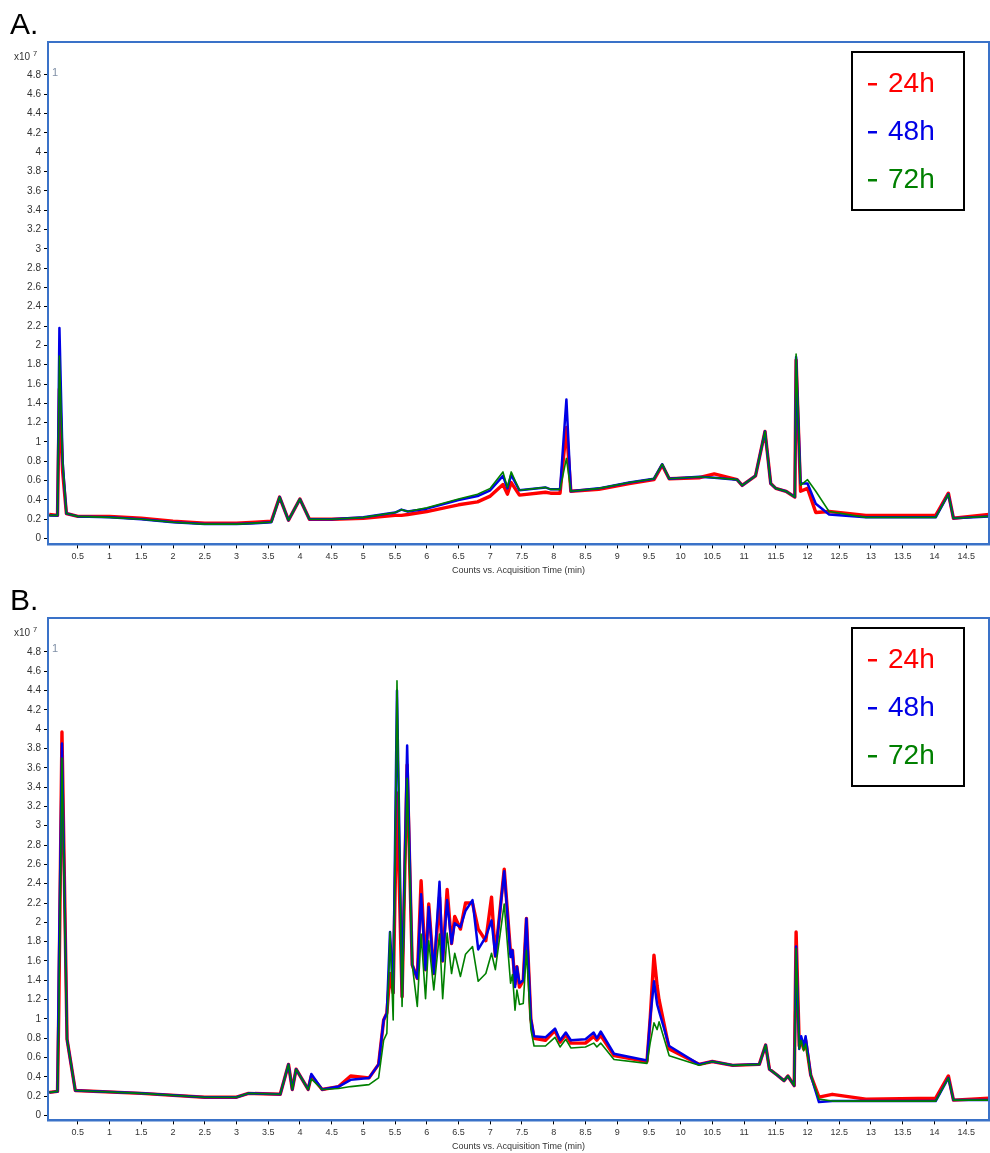 Image resolution: width=990 pixels, height=1153 pixels. Describe the element at coordinates (34, 364) in the screenshot. I see `y-tick-label: 1.8` at that location.